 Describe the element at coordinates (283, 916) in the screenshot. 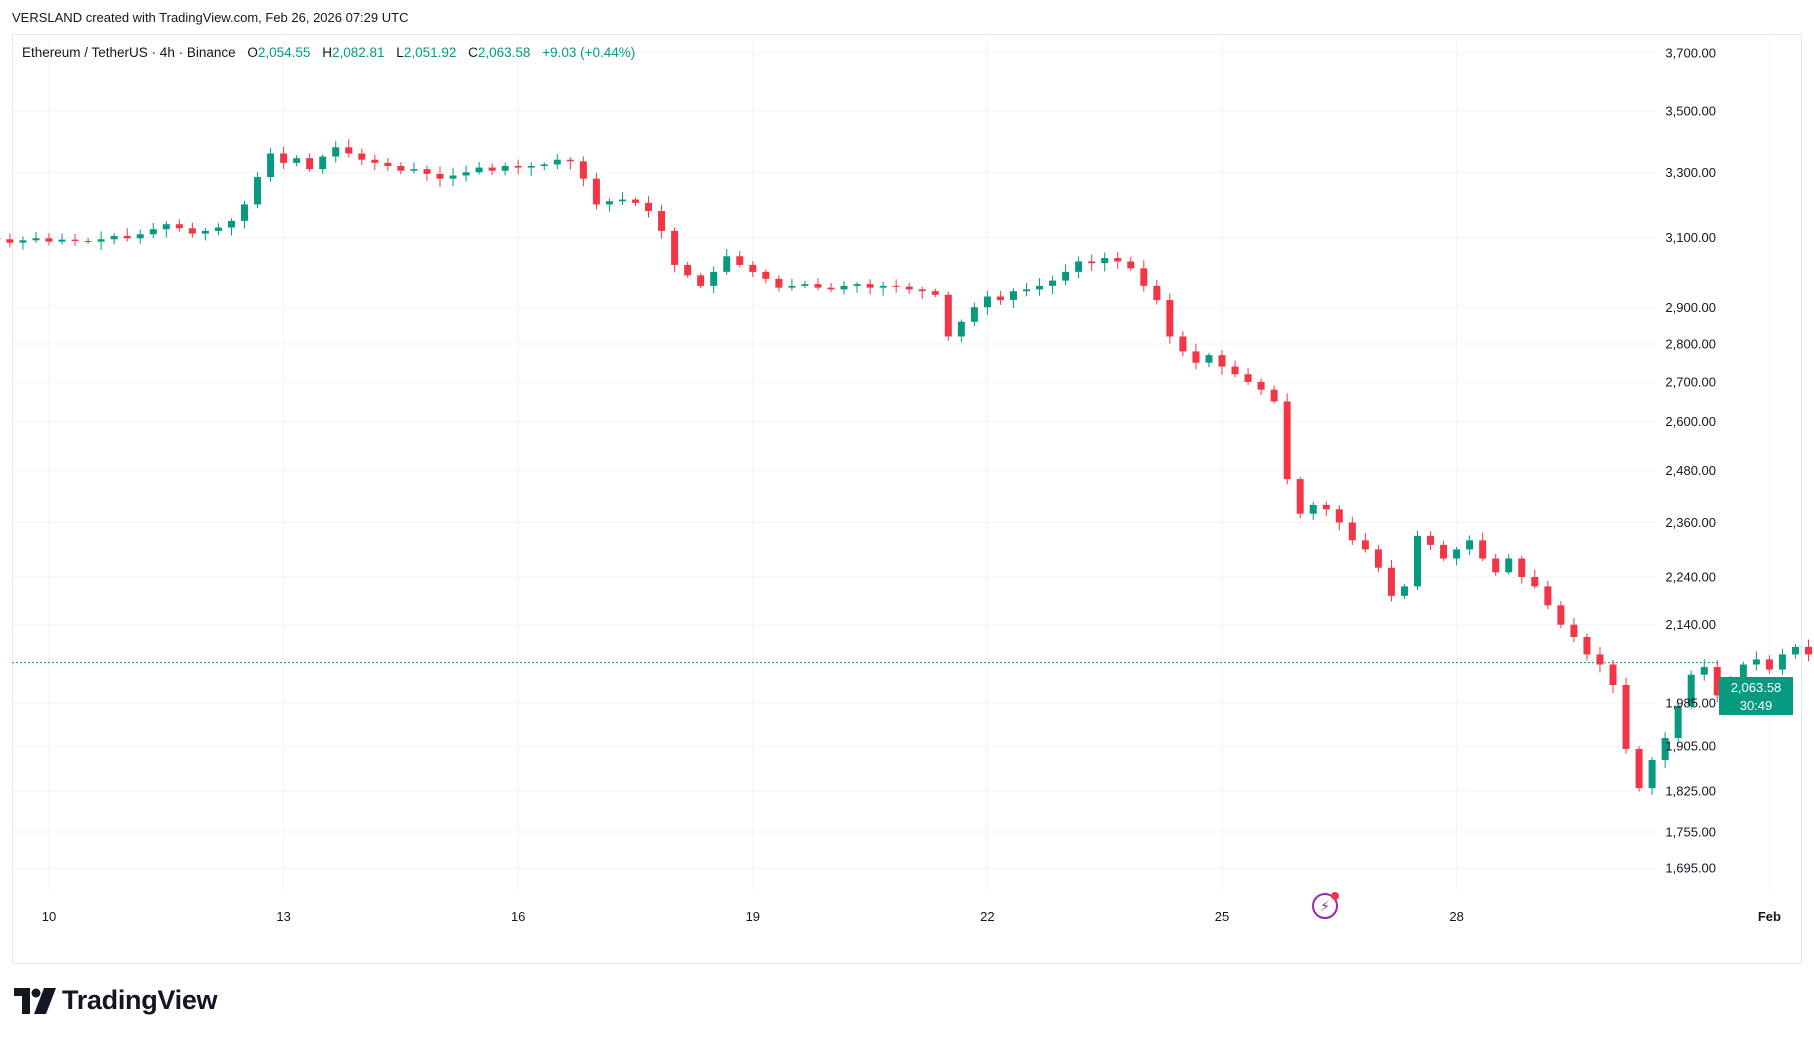

I see `time-tick-label: 13` at that location.